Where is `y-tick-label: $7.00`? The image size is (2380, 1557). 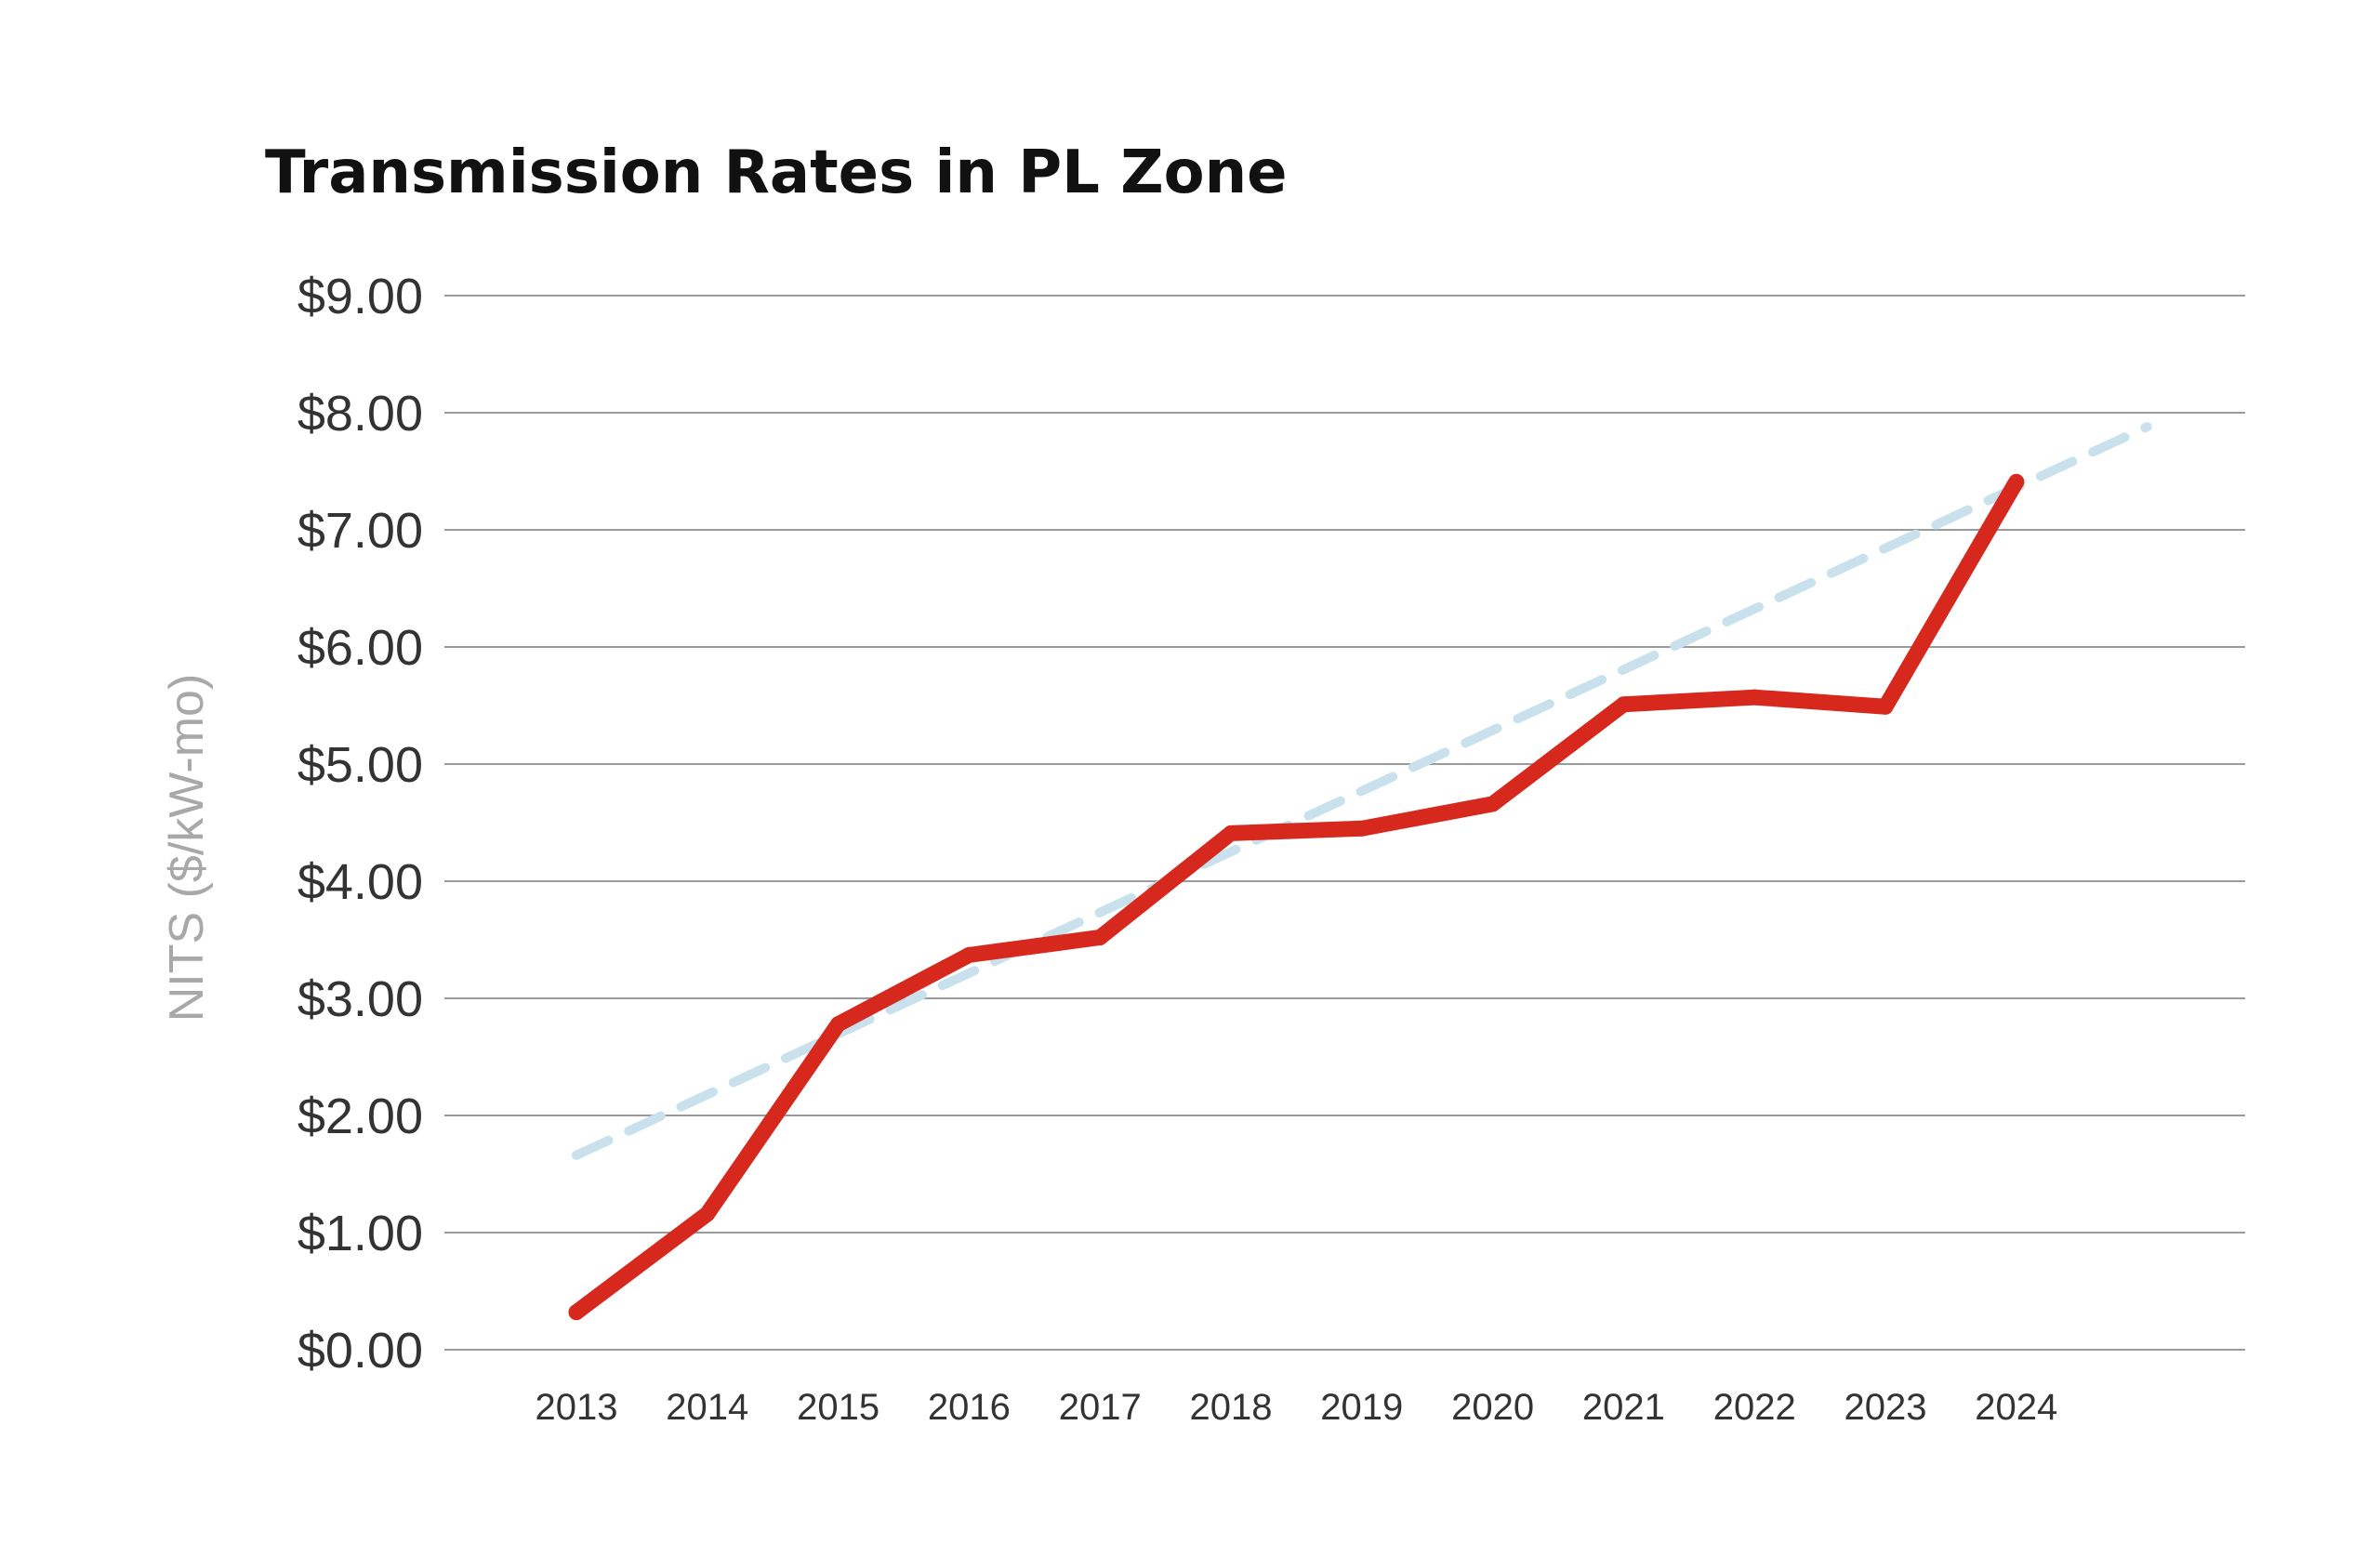
y-tick-label: $7.00 is located at coordinates (360, 531).